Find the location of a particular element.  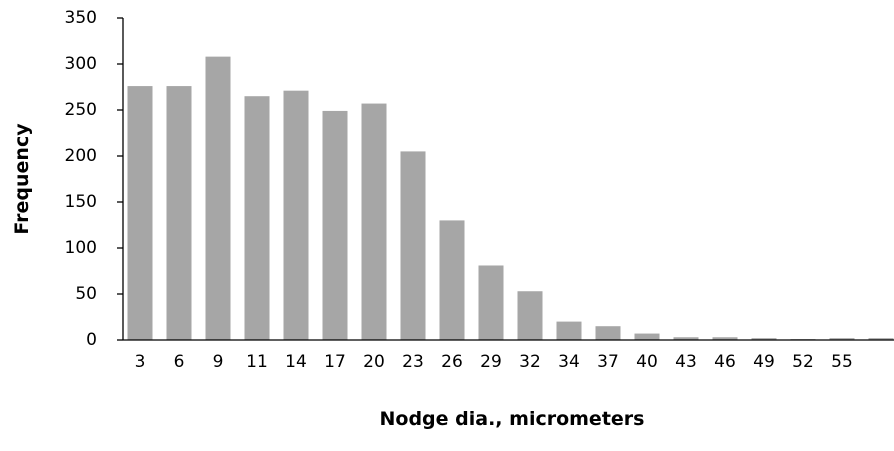

y-tick-label: 200 is located at coordinates (81, 156).